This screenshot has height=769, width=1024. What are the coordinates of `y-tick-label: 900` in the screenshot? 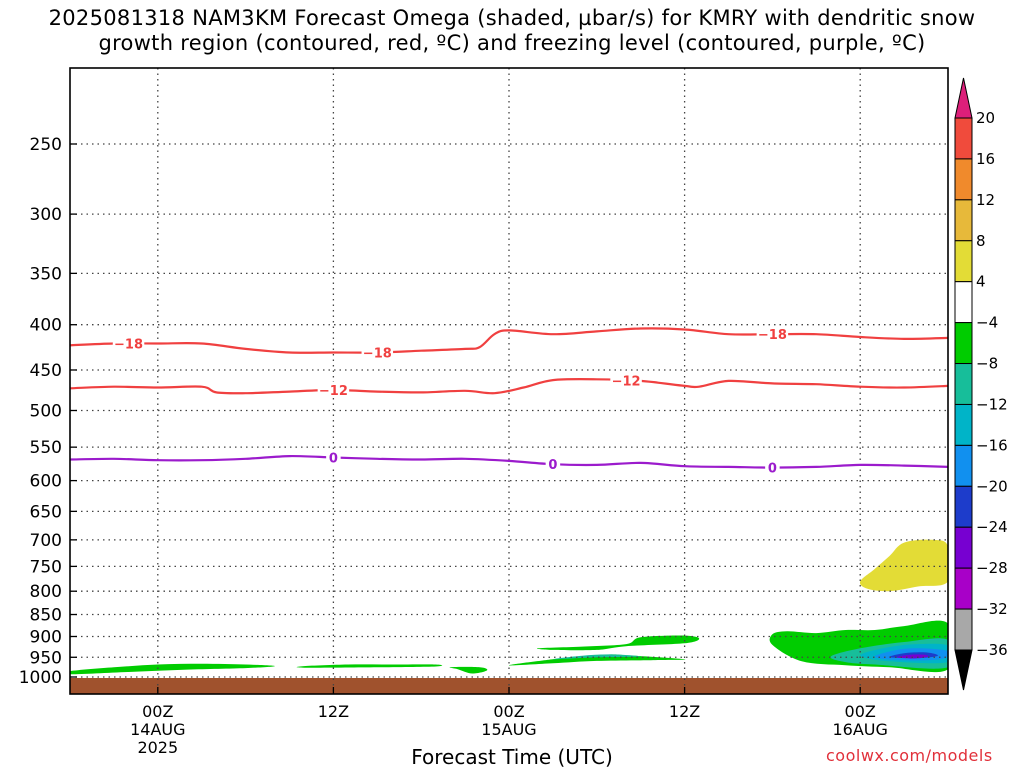 It's located at (46, 637).